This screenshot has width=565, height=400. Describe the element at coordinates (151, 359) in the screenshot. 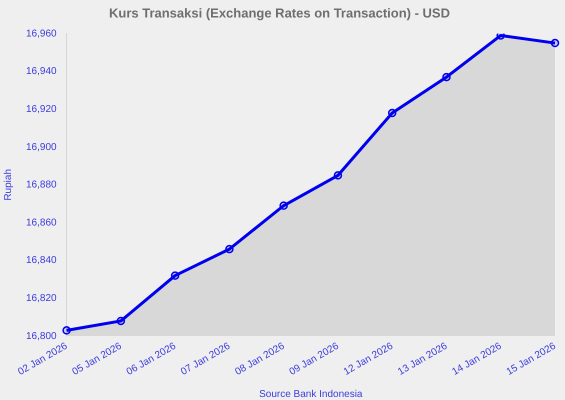

I see `x-tick-label: 06 Jan 2026` at that location.